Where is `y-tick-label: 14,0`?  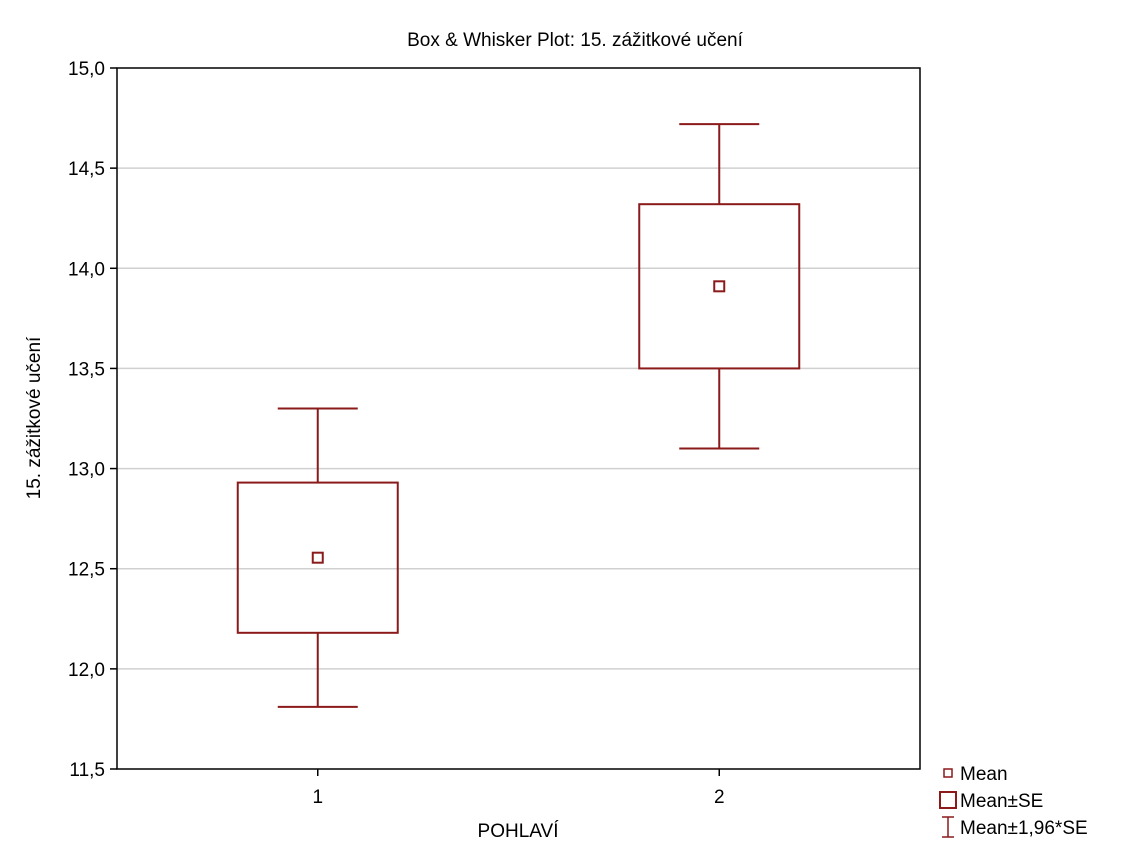 y-tick-label: 14,0 is located at coordinates (86, 269).